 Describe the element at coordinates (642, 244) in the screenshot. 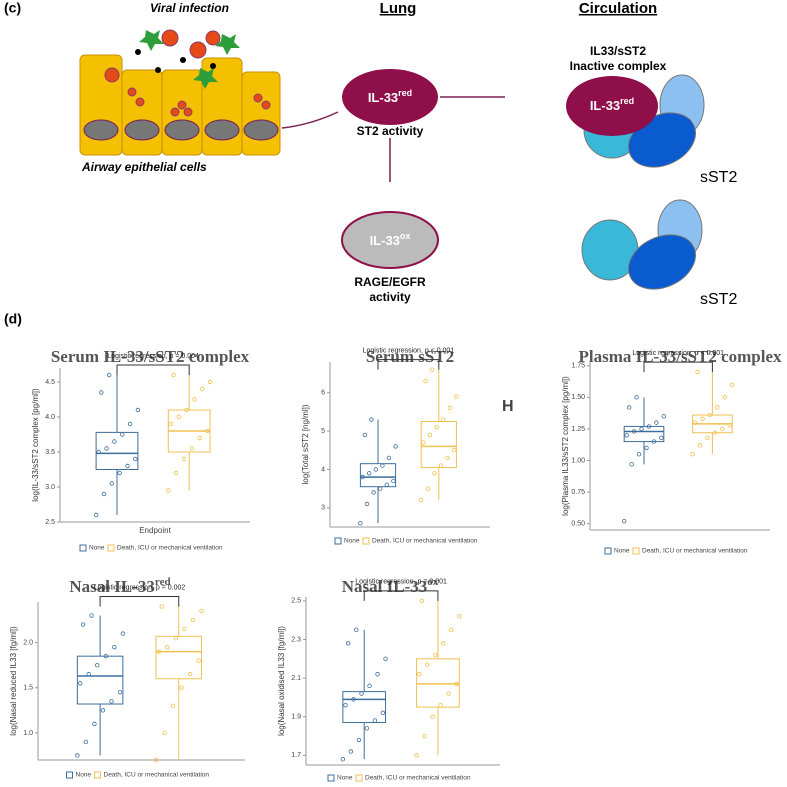

I see `sst2-free` at that location.